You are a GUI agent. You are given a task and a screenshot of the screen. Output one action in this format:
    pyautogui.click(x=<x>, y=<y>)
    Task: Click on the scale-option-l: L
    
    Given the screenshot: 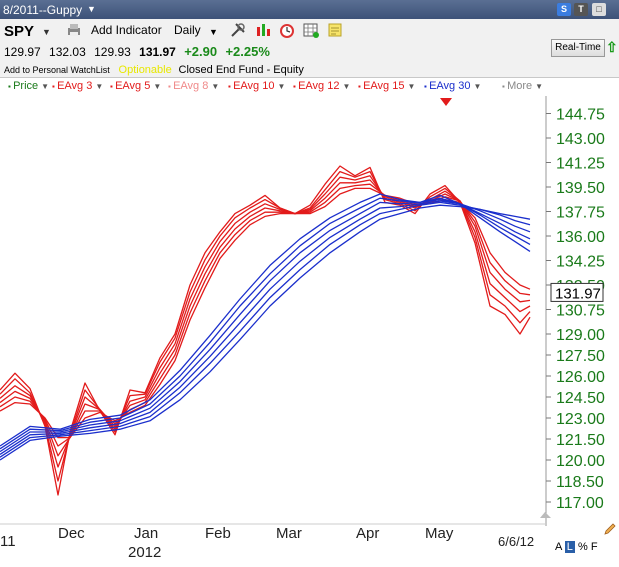 What is the action you would take?
    pyautogui.click(x=569, y=547)
    